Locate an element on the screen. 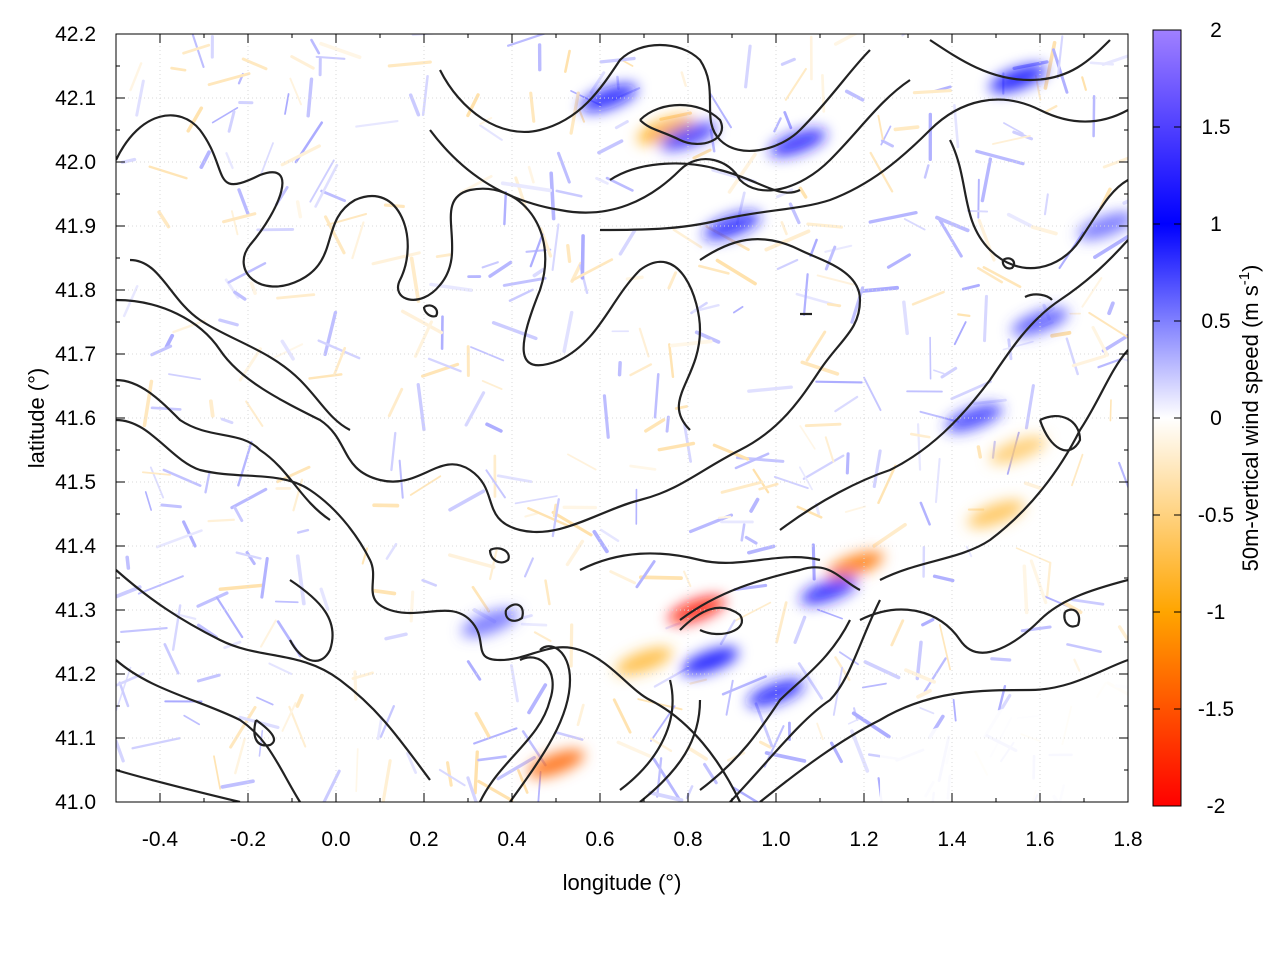 This screenshot has width=1280, height=960. y-tick-label: 41.9 is located at coordinates (75, 226).